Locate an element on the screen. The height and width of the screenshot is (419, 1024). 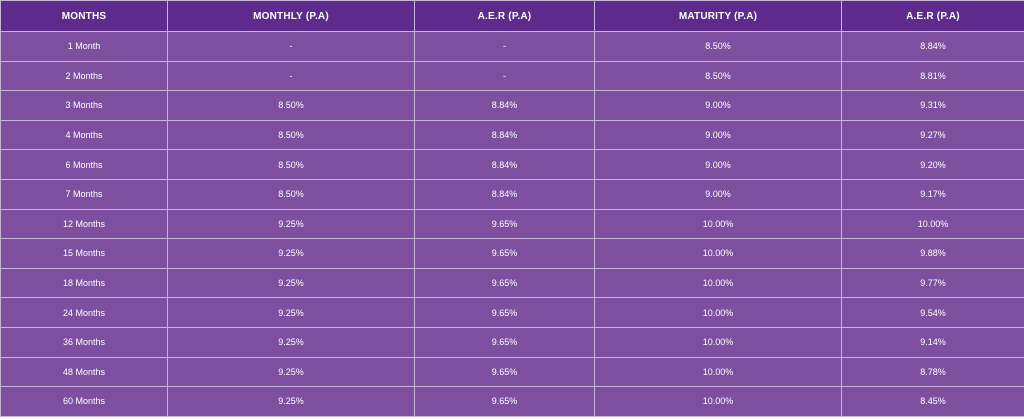
term-cell: 1 Month is located at coordinates (84, 46).